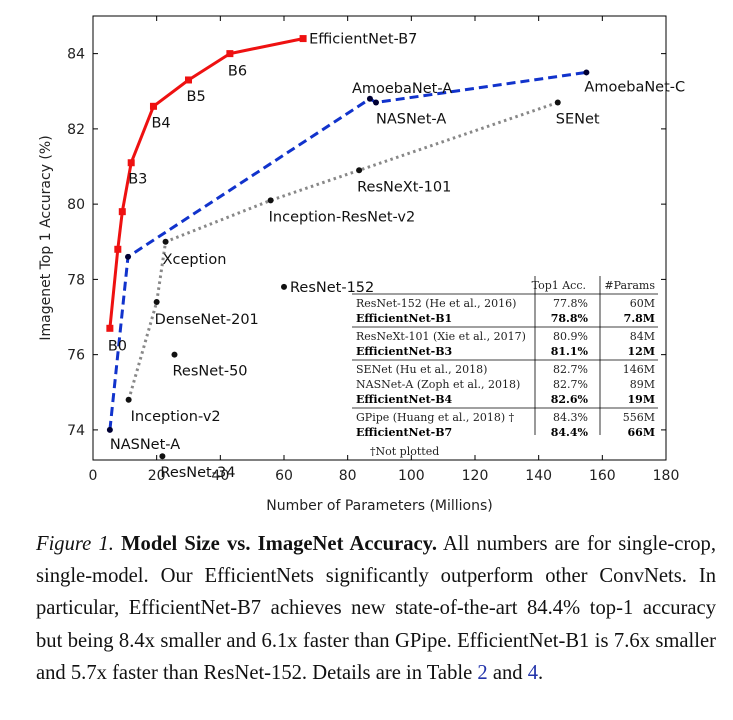 The image size is (733, 720). What do you see at coordinates (332, 288) in the screenshot?
I see `point-label: ResNet-152` at bounding box center [332, 288].